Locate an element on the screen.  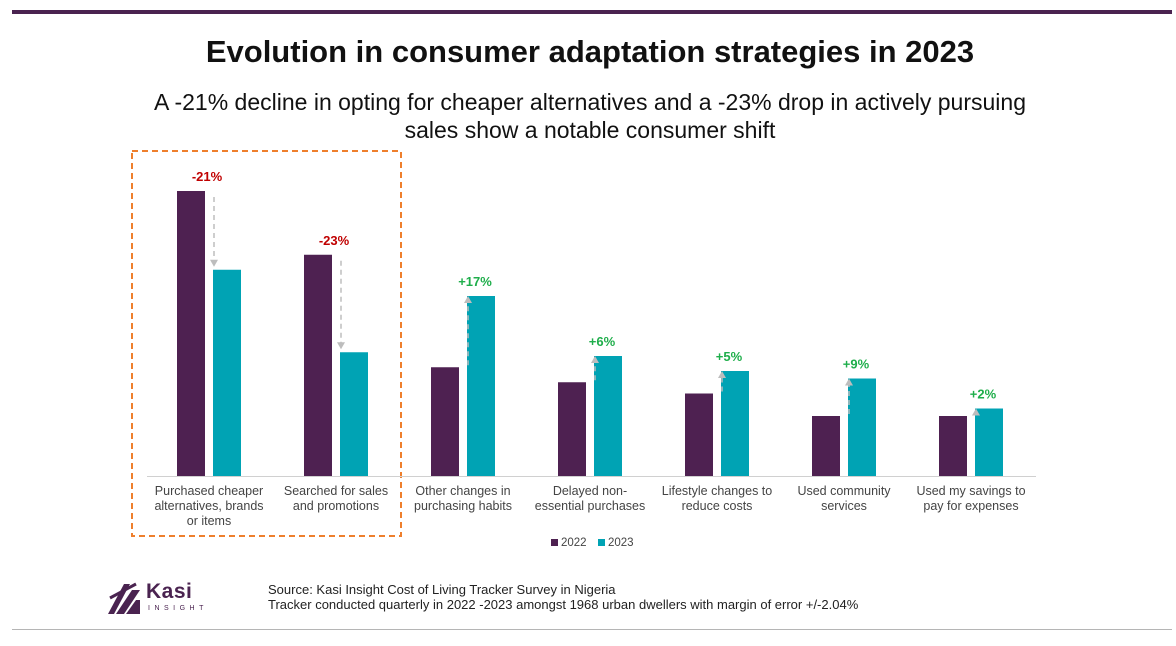
logo-subtext: INSIGHT is located at coordinates (178, 608).